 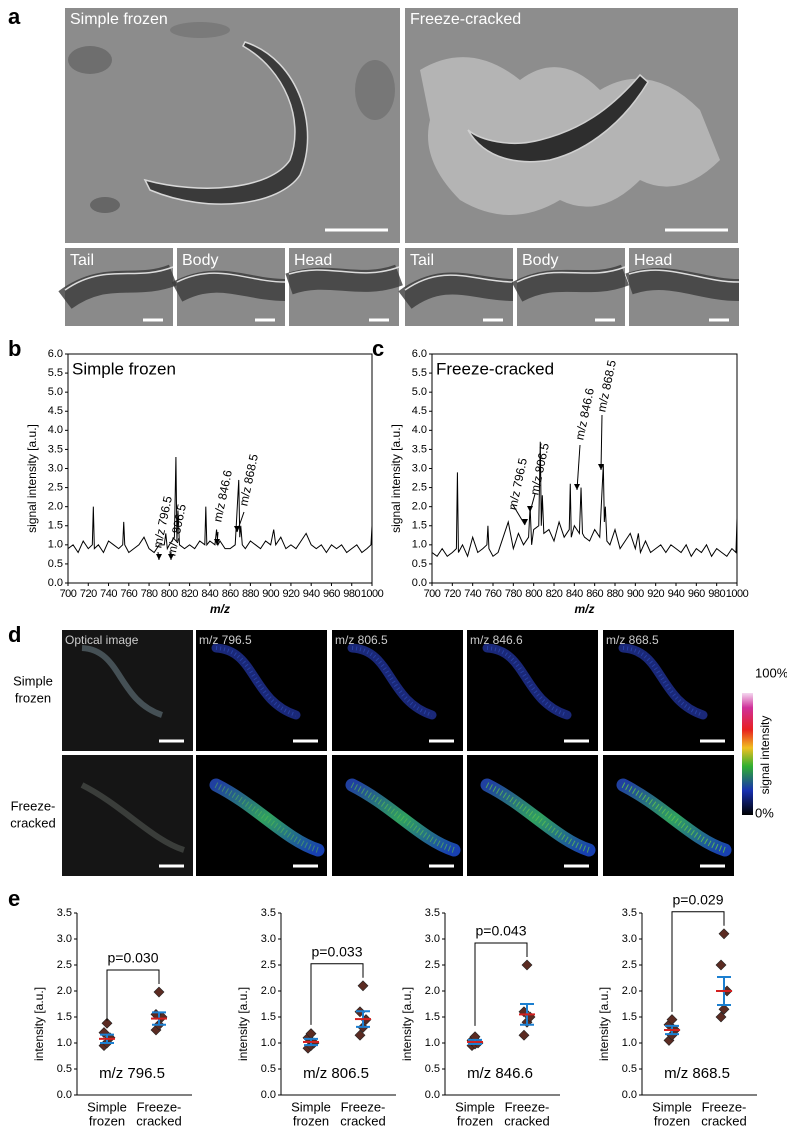 I want to click on chart-title: m/z 796.5, so click(x=132, y=1073).